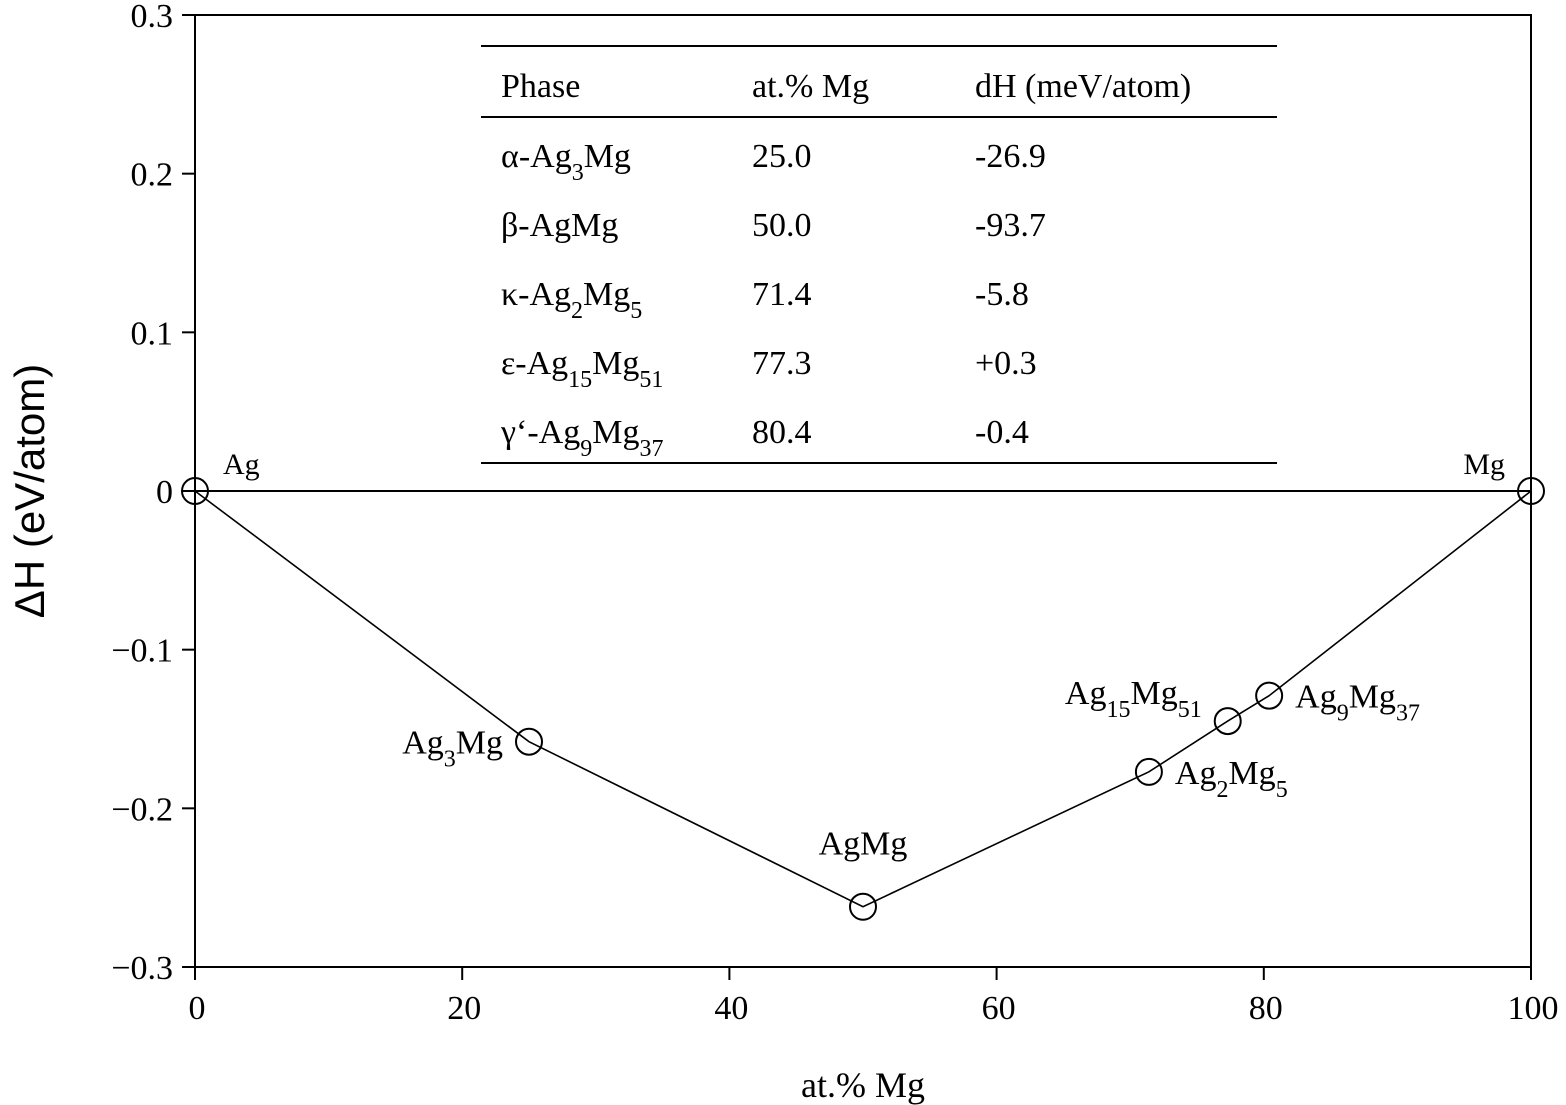 This screenshot has width=1566, height=1105. I want to click on table-cell-at-mg: 25.0, so click(782, 156).